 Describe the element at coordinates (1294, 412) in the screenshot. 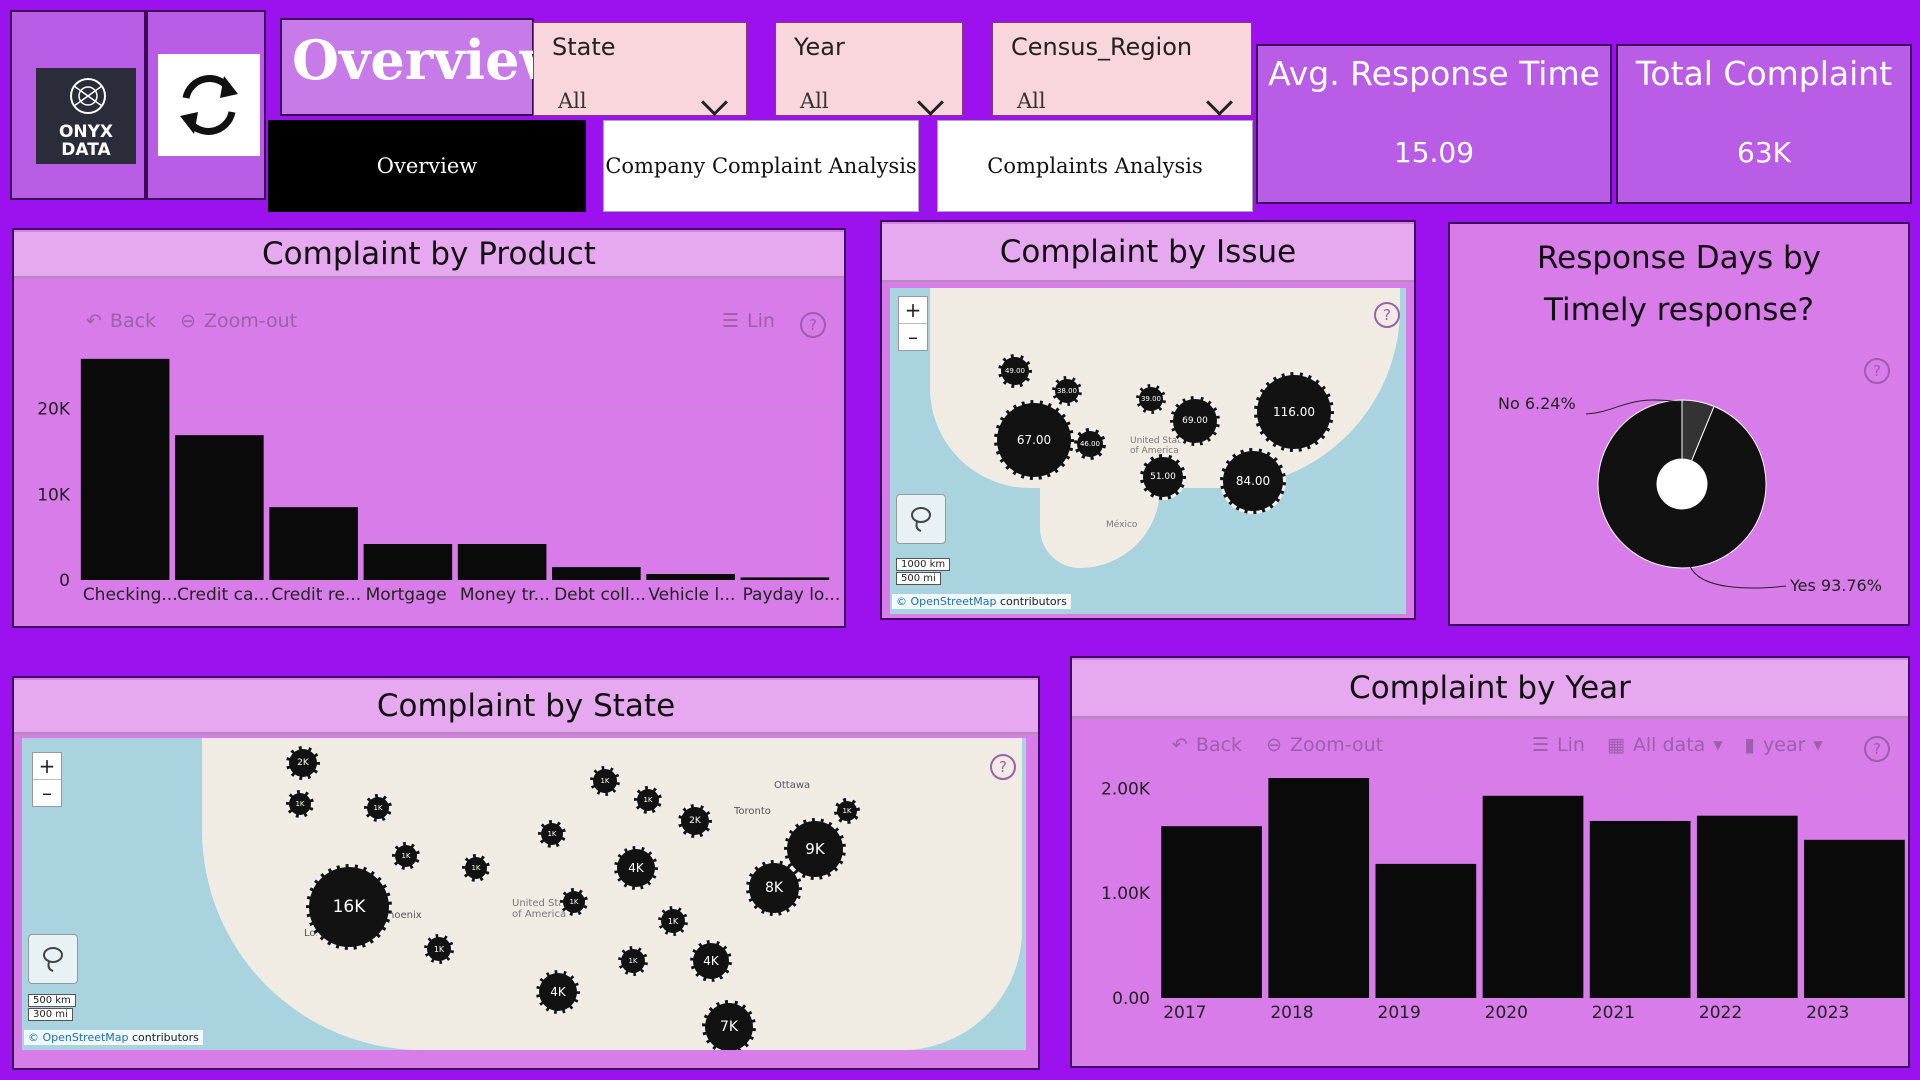

I see `issue-bubble: 116.00` at that location.